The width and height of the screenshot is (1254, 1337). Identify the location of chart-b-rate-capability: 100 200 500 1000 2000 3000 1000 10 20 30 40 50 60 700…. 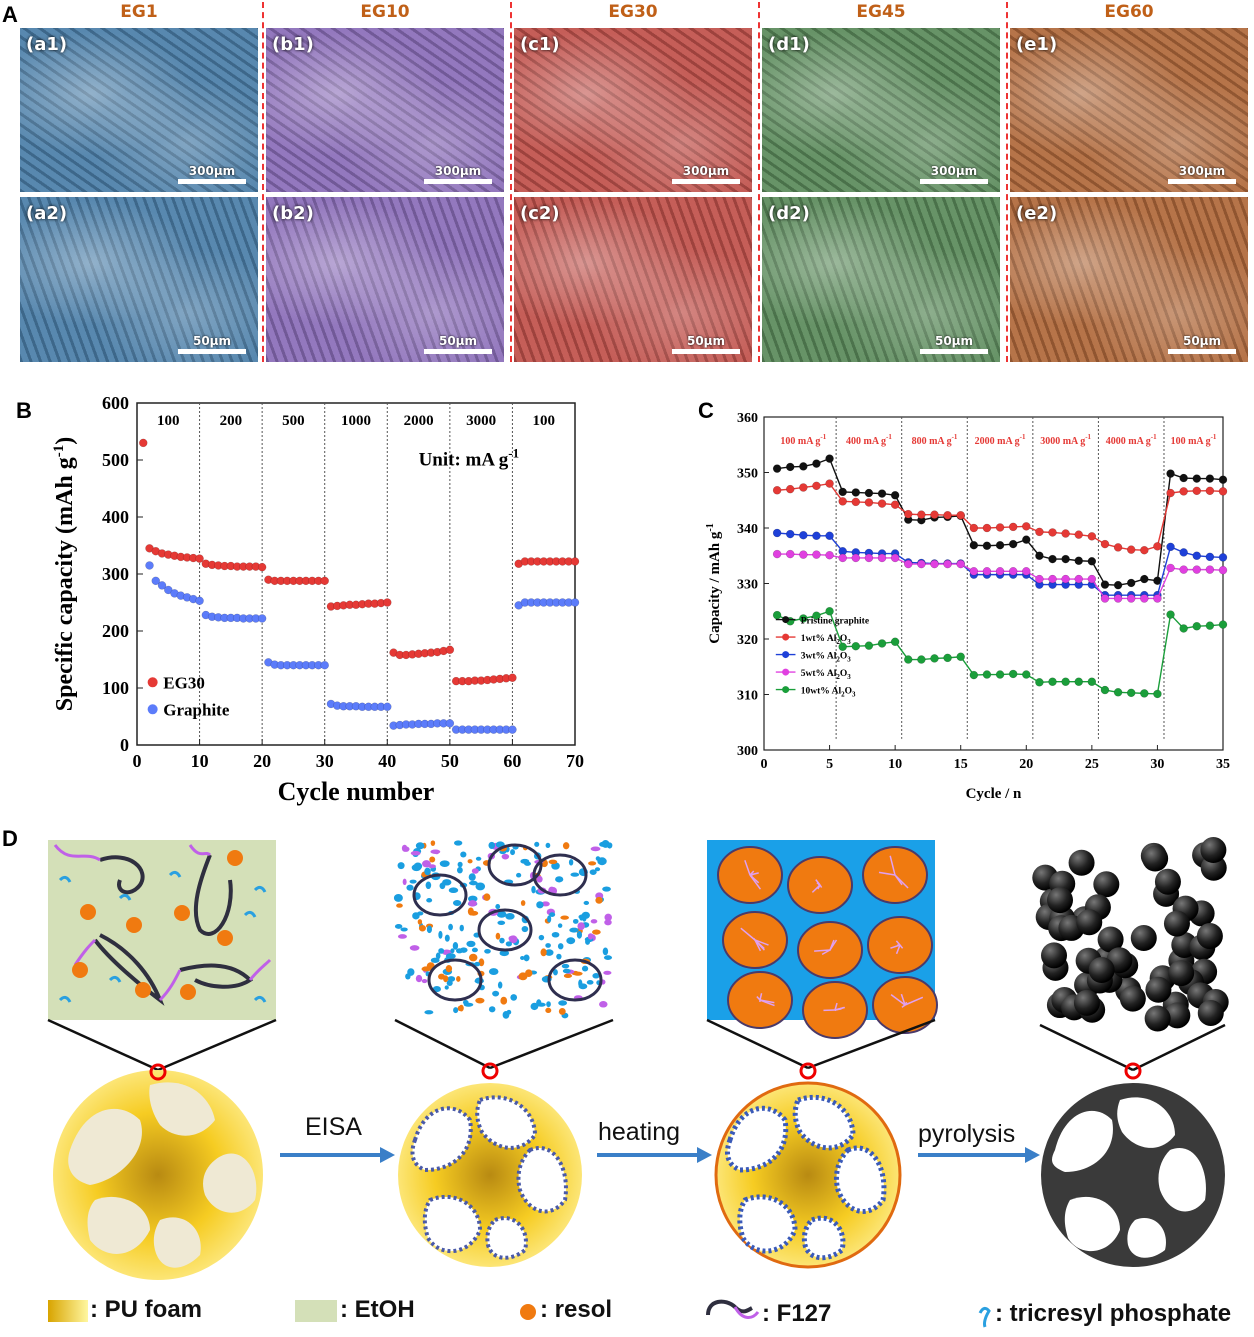
(317, 599).